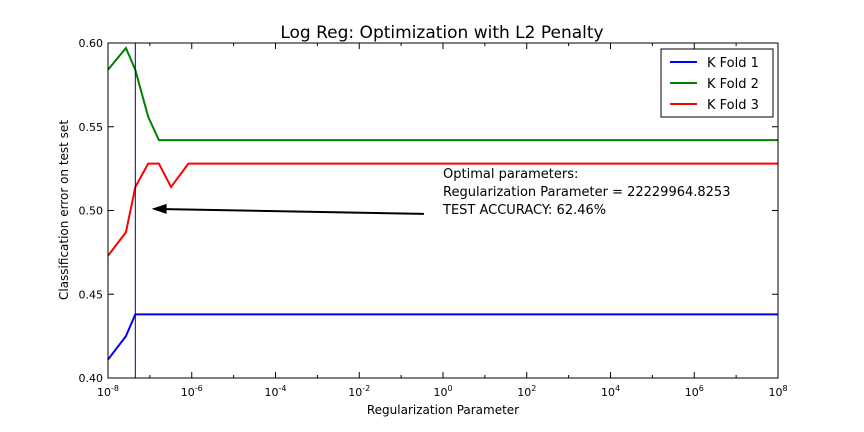 The width and height of the screenshot is (864, 432). Describe the element at coordinates (294, 211) in the screenshot. I see `annotation-arrow-shaft` at that location.